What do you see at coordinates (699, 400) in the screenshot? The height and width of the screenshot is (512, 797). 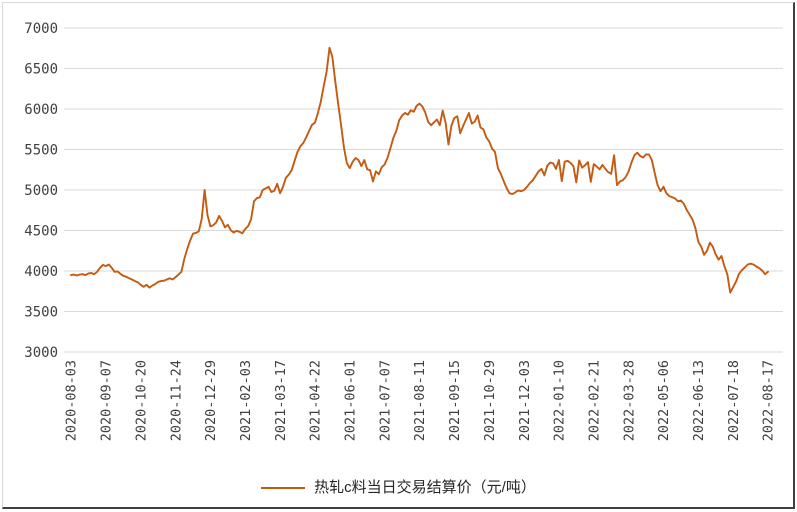 I see `x-axis-tick-label: 2022-06-13` at bounding box center [699, 400].